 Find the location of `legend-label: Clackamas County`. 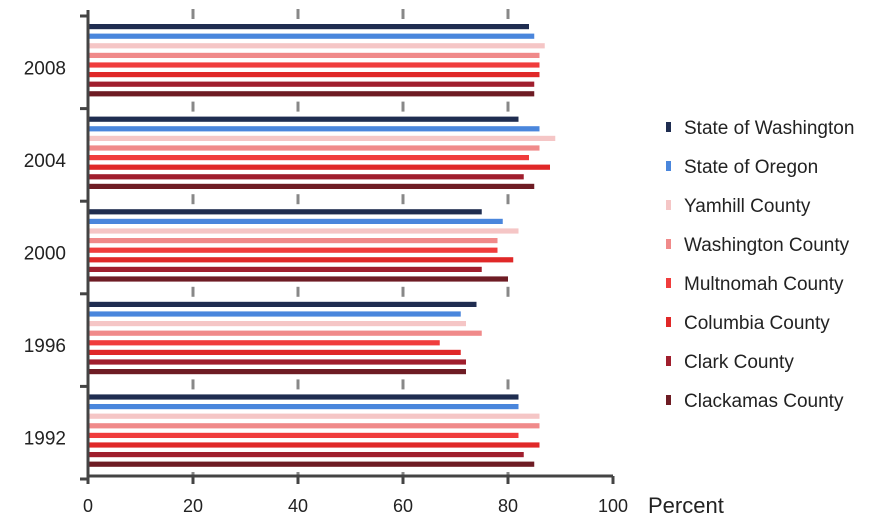

legend-label: Clackamas County is located at coordinates (764, 401).